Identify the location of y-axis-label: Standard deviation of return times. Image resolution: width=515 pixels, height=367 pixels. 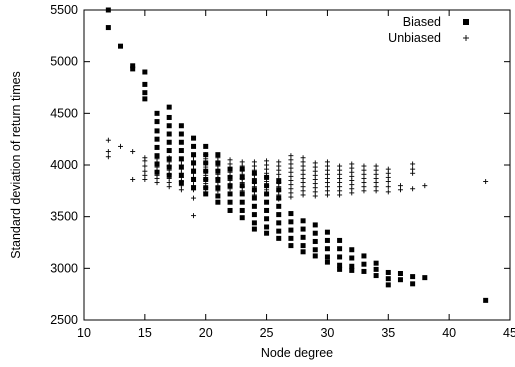
(16, 165).